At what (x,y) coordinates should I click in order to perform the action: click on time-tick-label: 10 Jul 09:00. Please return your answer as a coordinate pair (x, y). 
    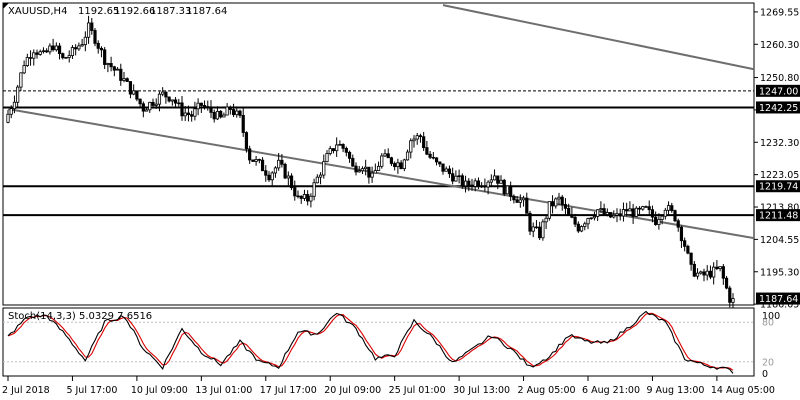
    Looking at the image, I should click on (159, 390).